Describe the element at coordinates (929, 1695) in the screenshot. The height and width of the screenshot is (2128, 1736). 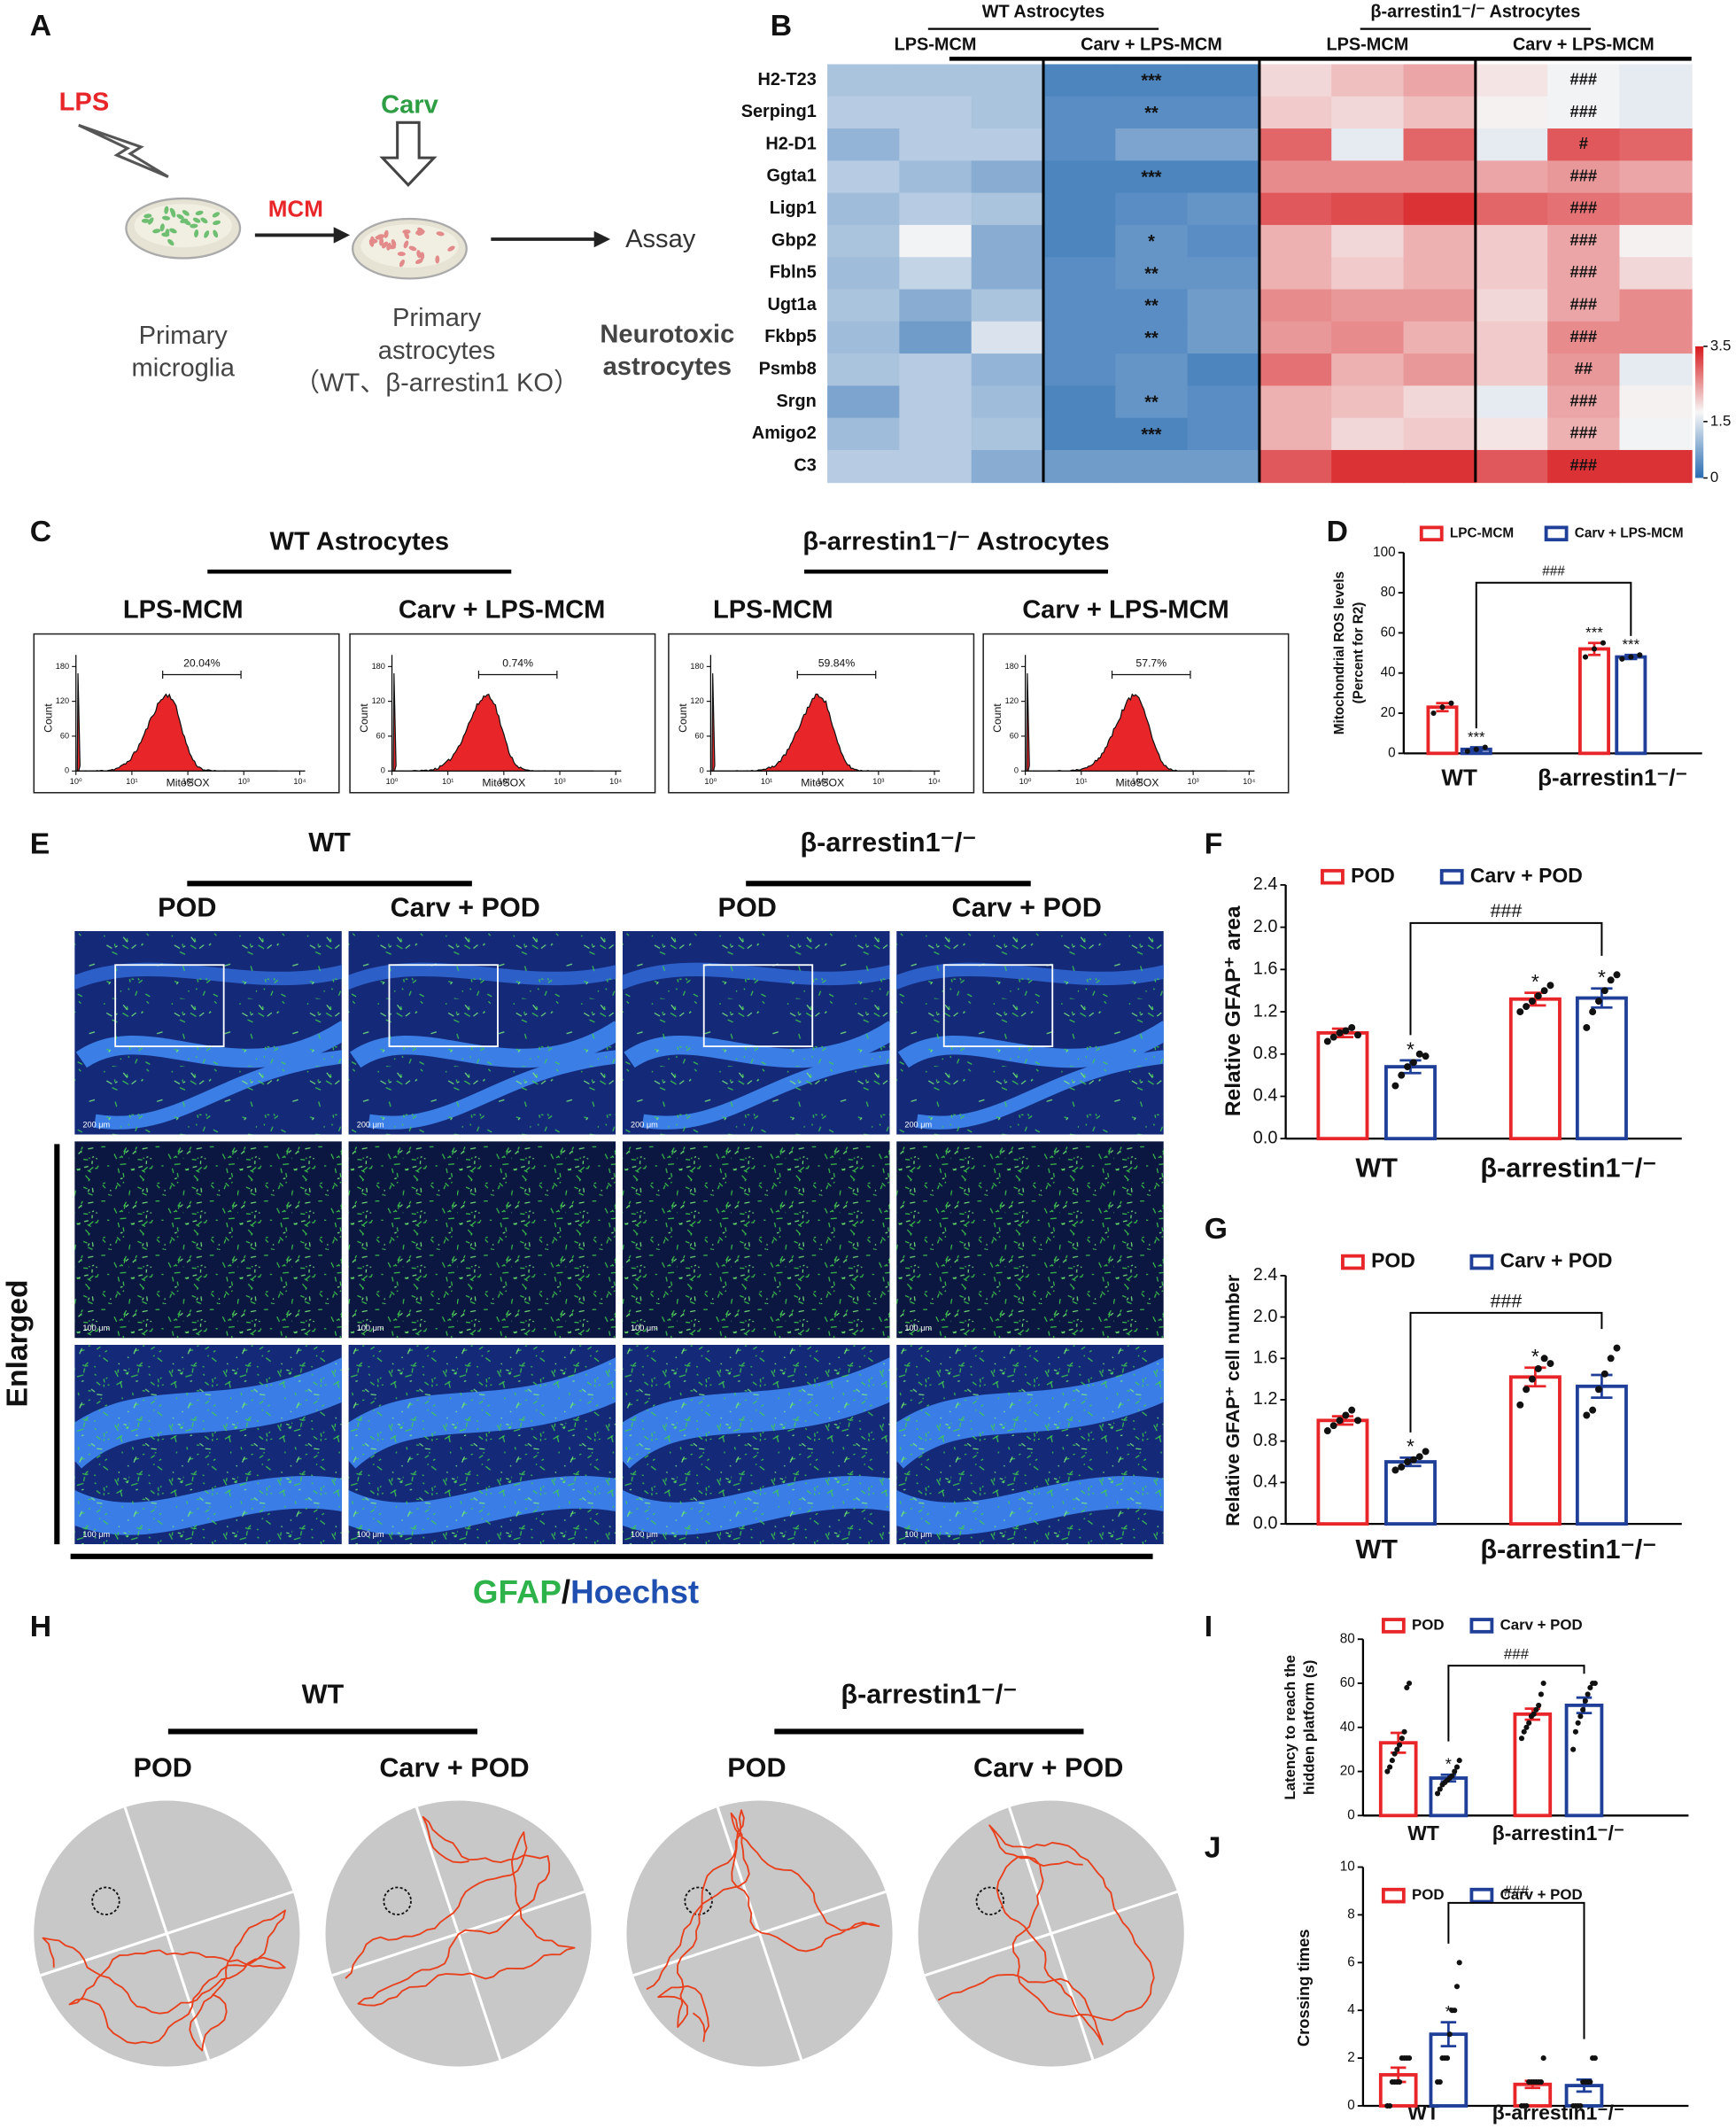
I see `group-label: β-arrestin1⁻/⁻` at that location.